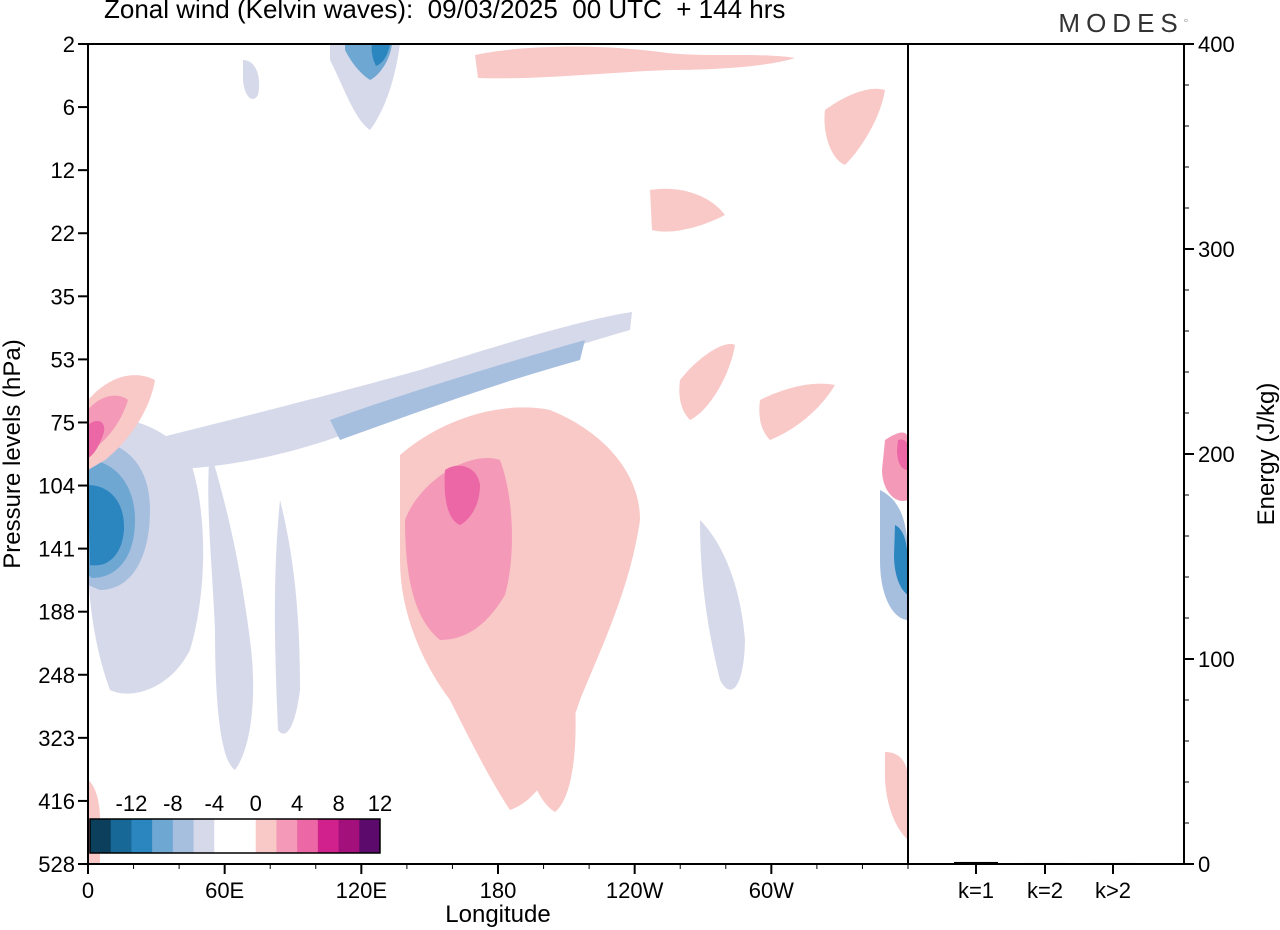  What do you see at coordinates (1123, 23) in the screenshot?
I see `brand-logo: MODES○` at bounding box center [1123, 23].